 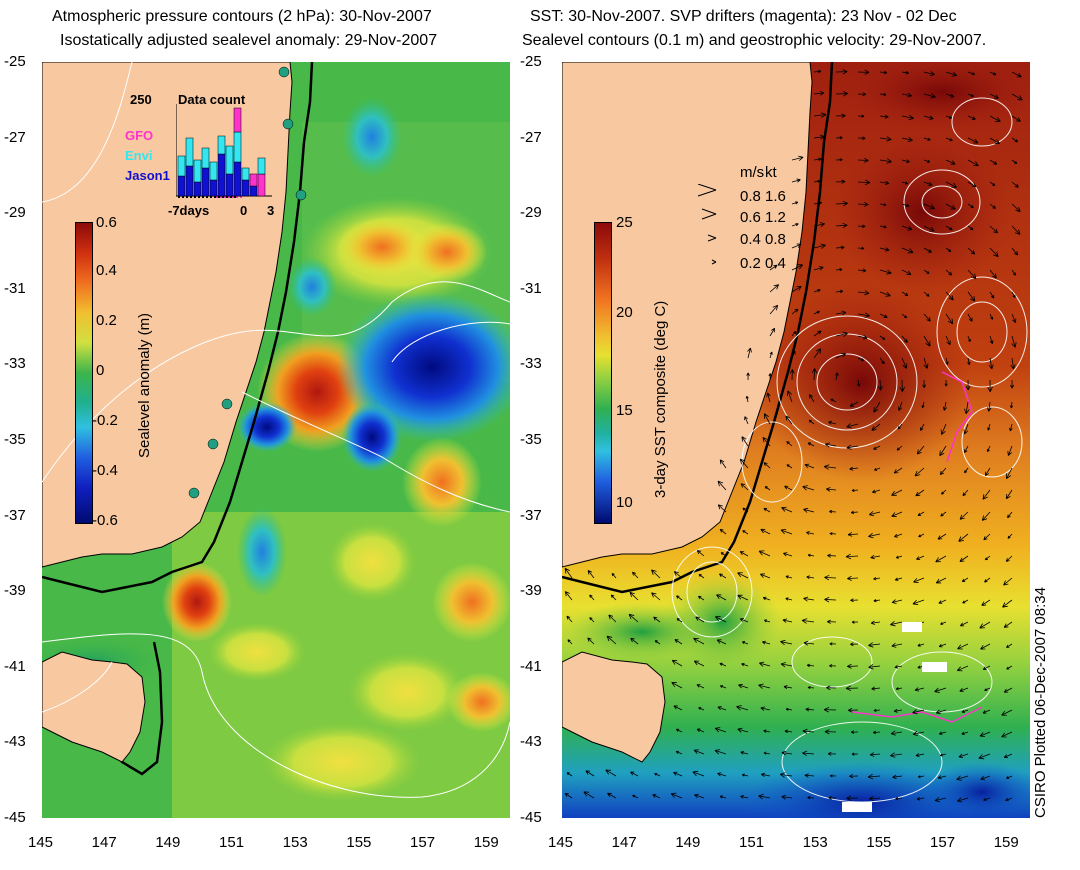 I want to click on x-tick-label: 155, so click(x=359, y=842).